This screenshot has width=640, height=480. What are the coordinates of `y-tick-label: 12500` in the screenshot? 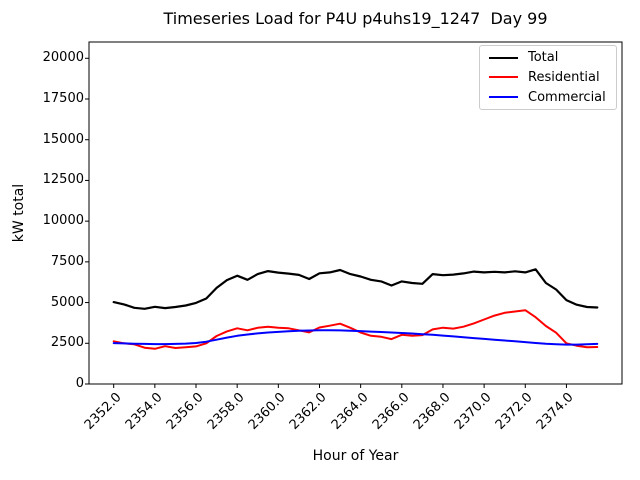 It's located at (63, 180).